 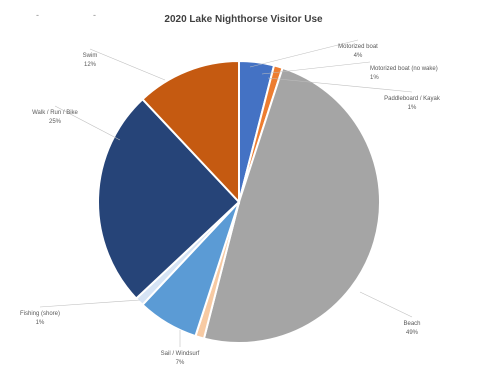 I want to click on slice-value-motorized-boat-no-wake: 1%, so click(x=374, y=78).